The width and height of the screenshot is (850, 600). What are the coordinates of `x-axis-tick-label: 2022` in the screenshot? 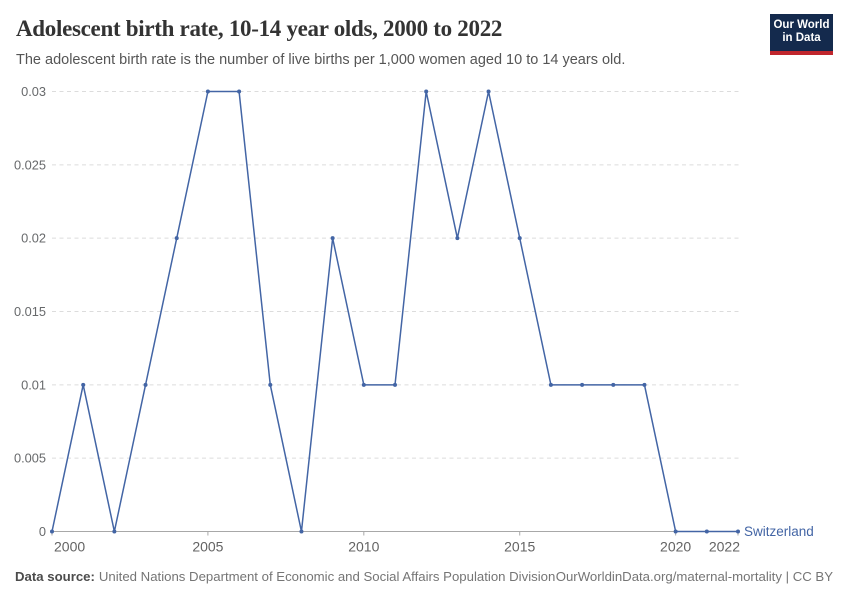 It's located at (724, 547).